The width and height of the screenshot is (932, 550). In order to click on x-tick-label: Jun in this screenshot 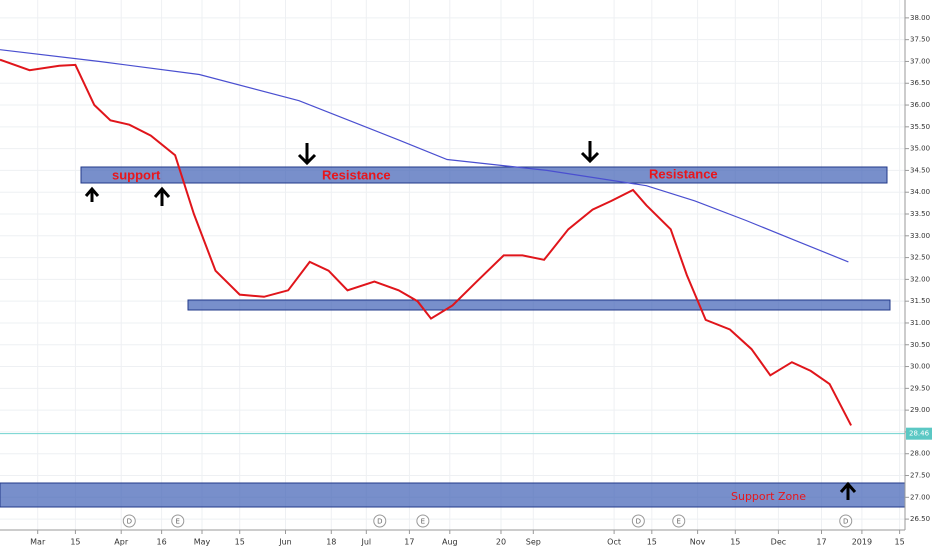, I will do `click(285, 542)`.